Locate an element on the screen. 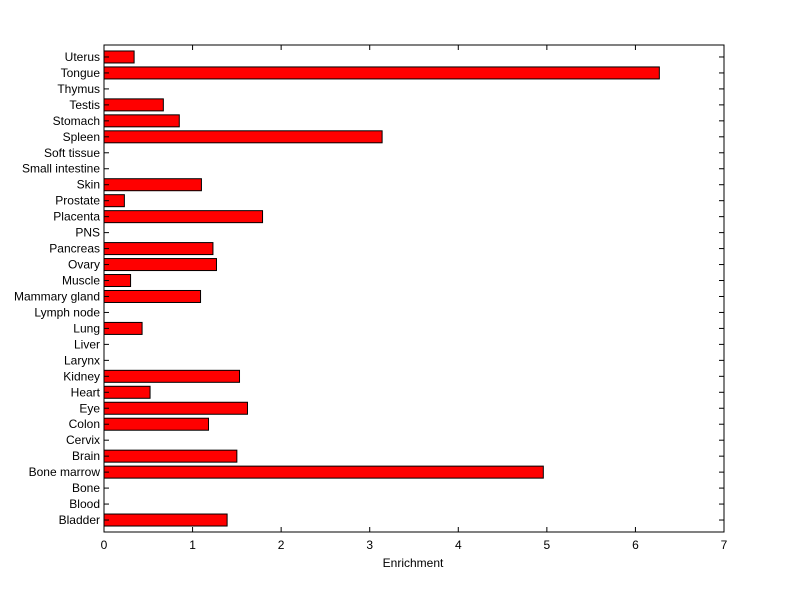  bar-spleen is located at coordinates (243, 137).